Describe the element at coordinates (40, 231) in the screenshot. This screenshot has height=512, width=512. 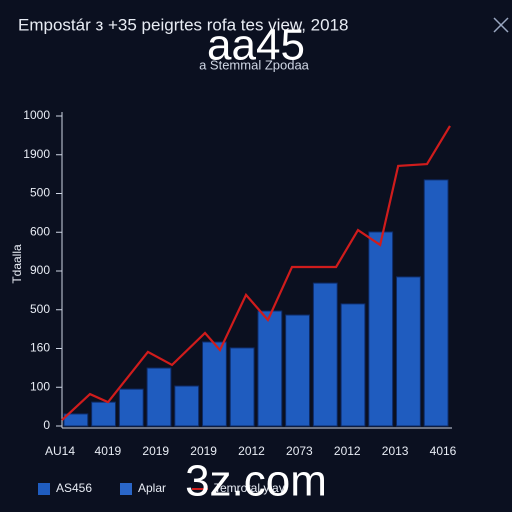
I see `y-tick-label: 600` at that location.